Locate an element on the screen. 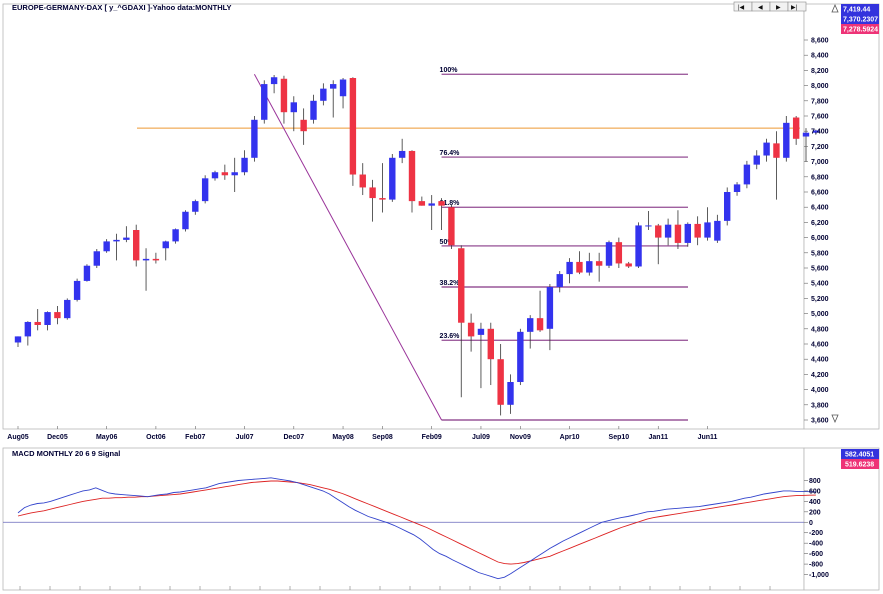  x-tick-label: Feb09 is located at coordinates (432, 437).